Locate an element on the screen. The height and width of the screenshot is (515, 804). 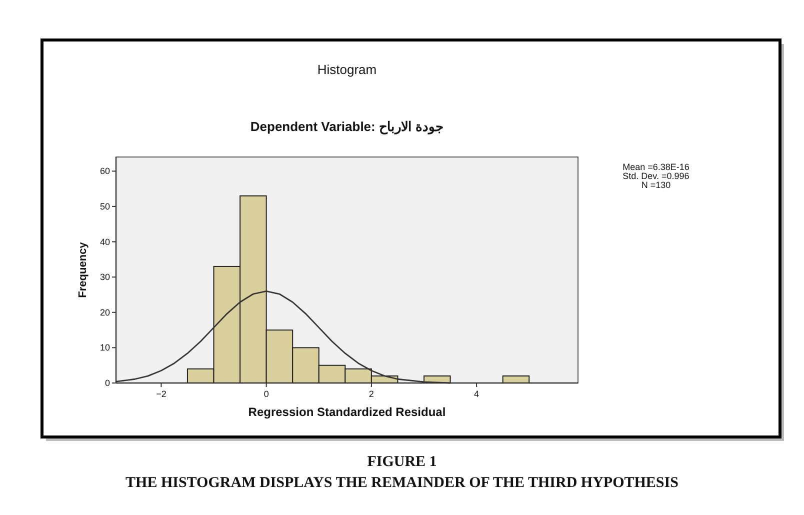
text: N =130 is located at coordinates (656, 185).